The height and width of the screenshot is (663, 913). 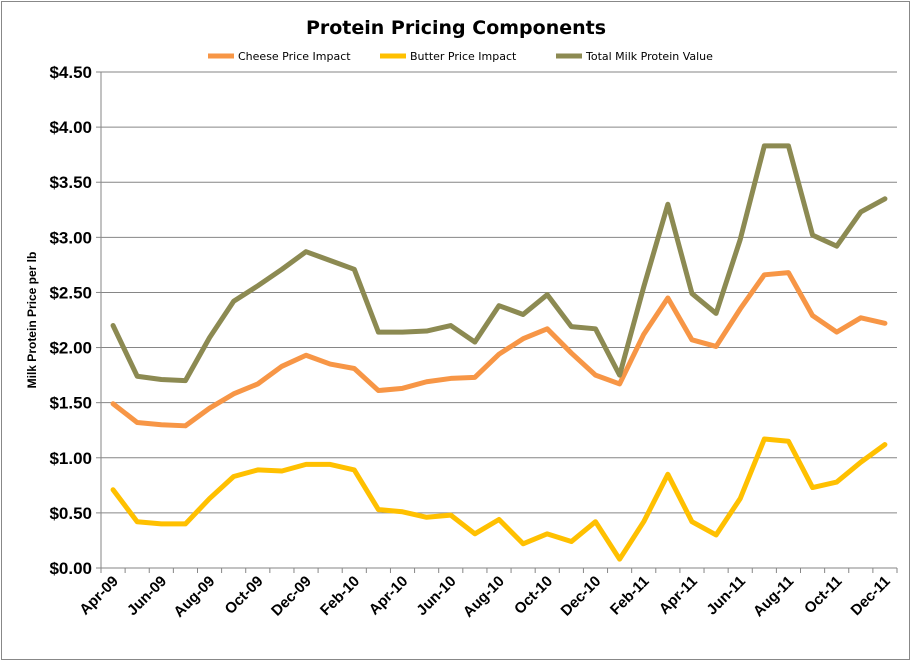 What do you see at coordinates (773, 596) in the screenshot?
I see `x-tick-label: Aug-11` at bounding box center [773, 596].